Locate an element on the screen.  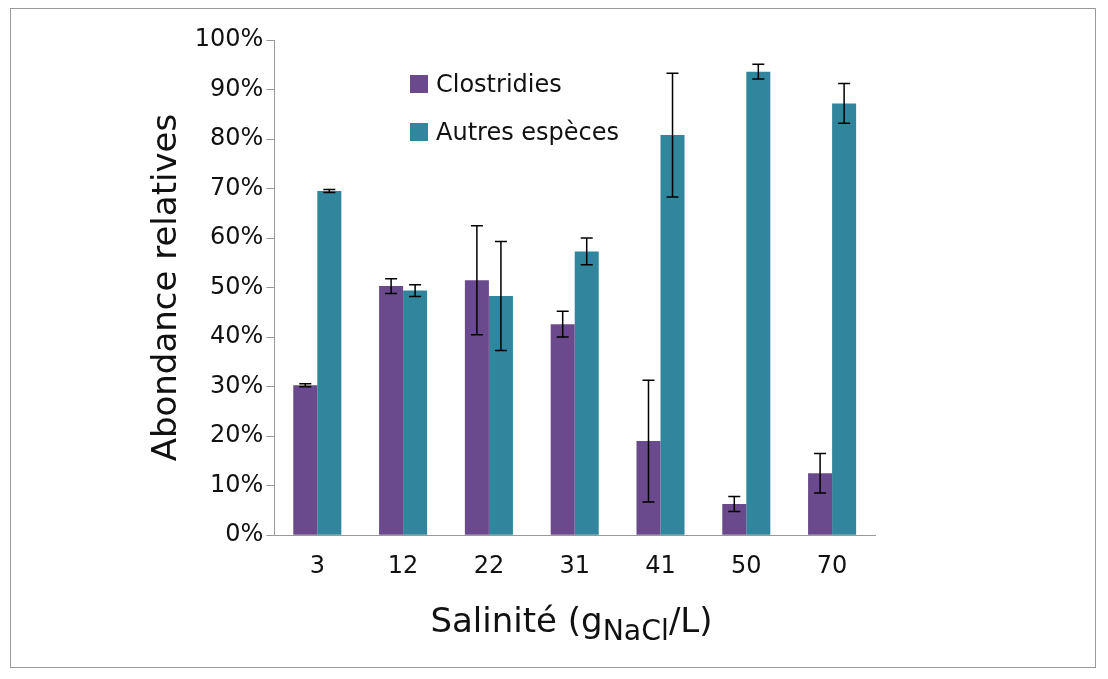
x-tick-label: 22 is located at coordinates (489, 564).